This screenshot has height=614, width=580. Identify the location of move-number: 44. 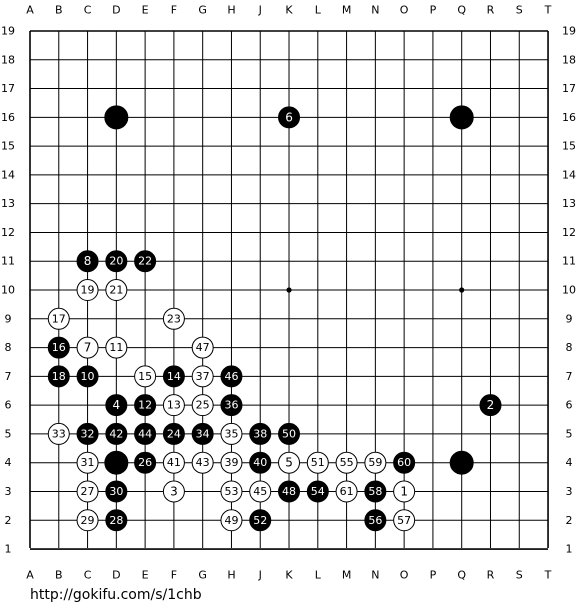
(145, 433).